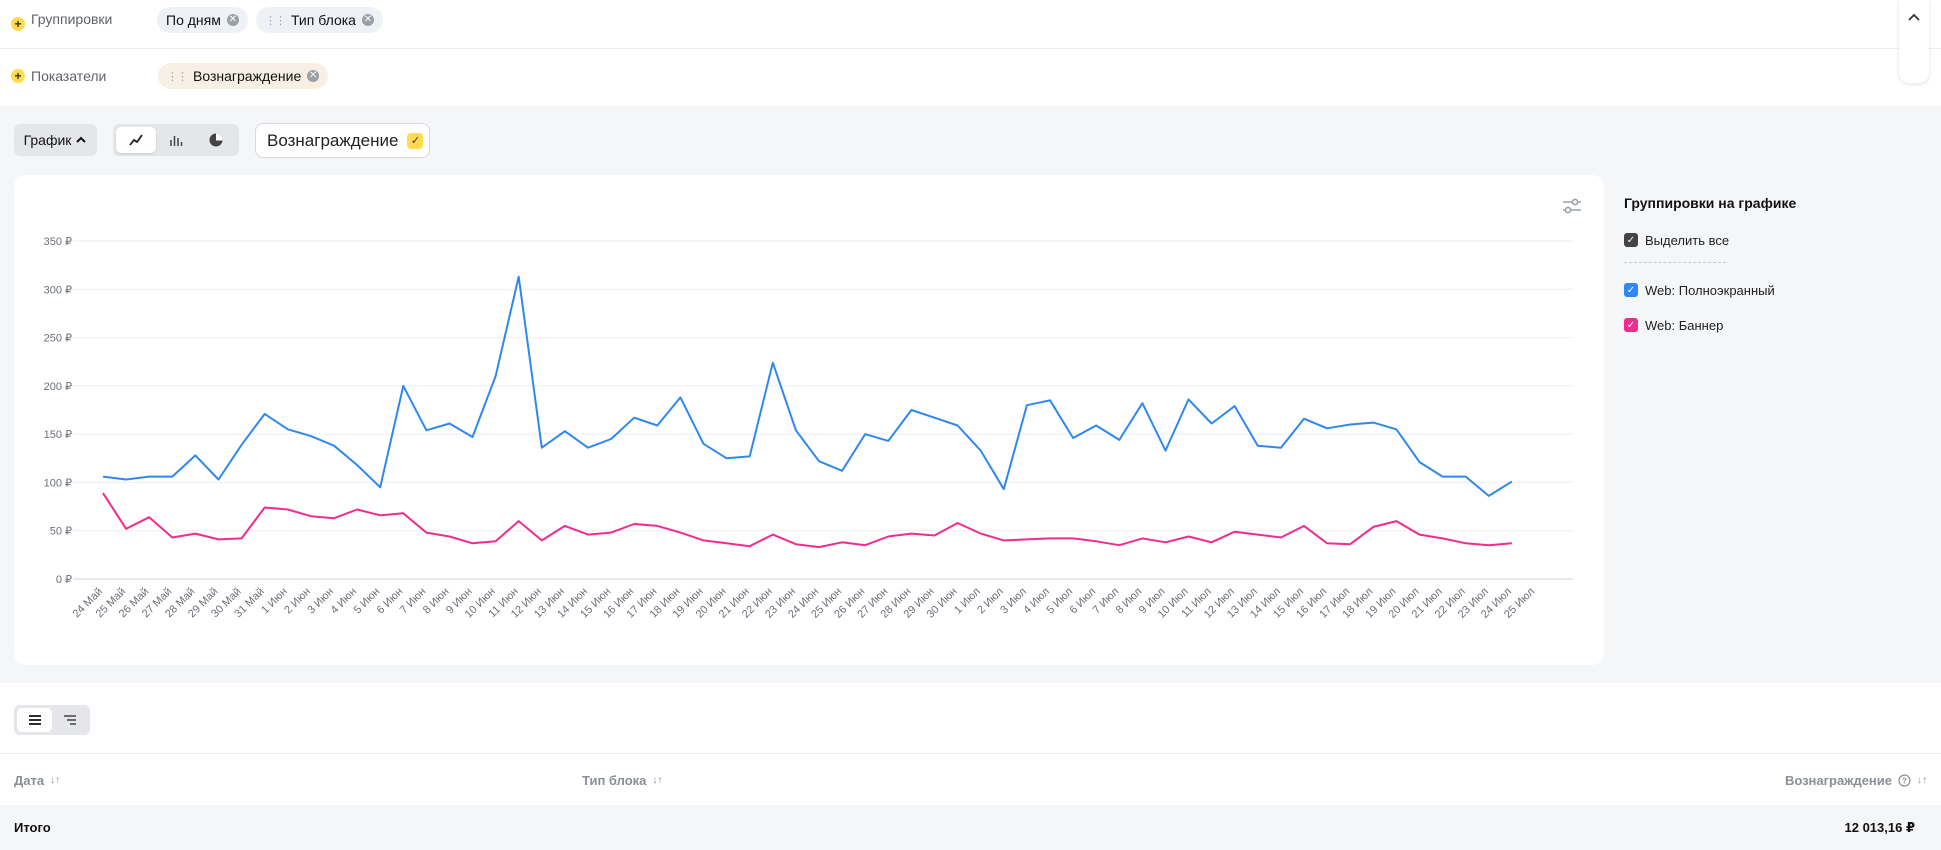 The image size is (1941, 850). I want to click on column-header-date: Дата ↓↑, so click(37, 780).